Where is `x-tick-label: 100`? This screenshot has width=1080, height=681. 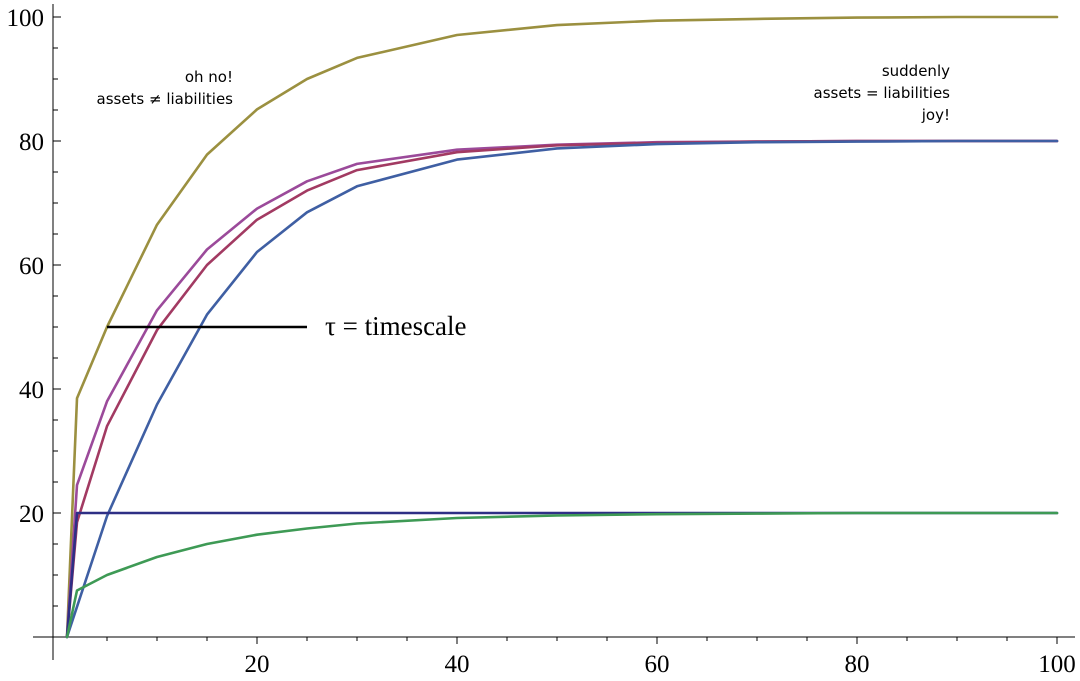
x-tick-label: 100 is located at coordinates (1057, 664).